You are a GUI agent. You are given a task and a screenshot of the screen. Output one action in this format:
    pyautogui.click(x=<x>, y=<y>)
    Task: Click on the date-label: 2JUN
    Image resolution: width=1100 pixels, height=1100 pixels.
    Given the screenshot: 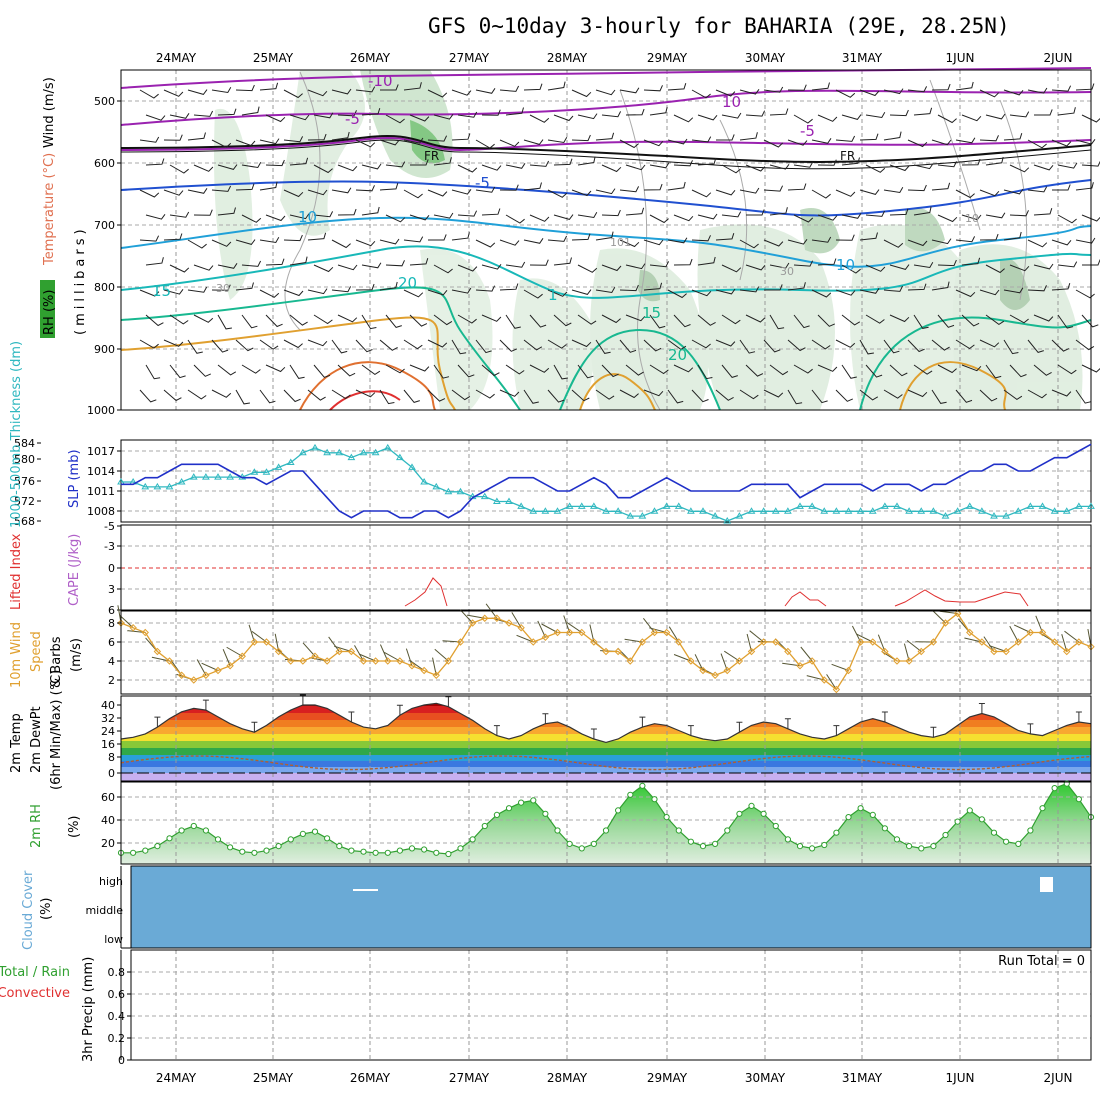 What is the action you would take?
    pyautogui.click(x=1058, y=1078)
    